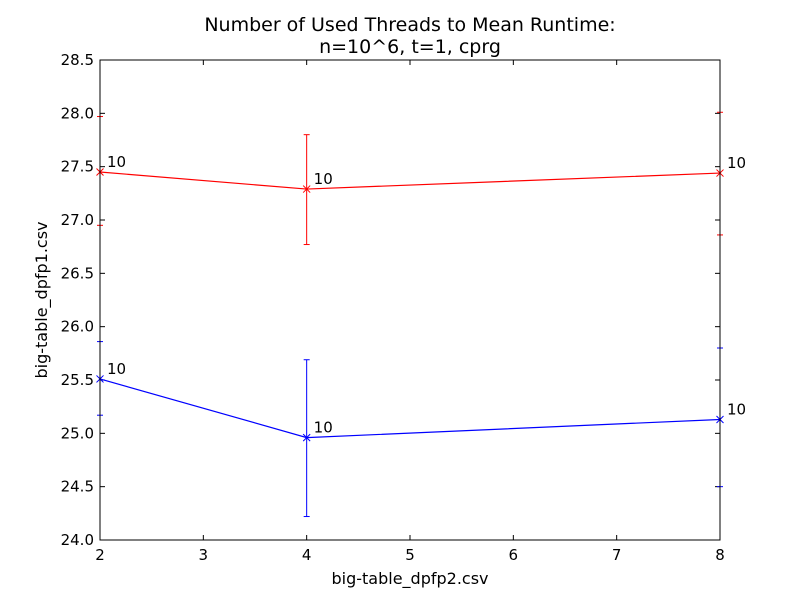  Describe the element at coordinates (77, 220) in the screenshot. I see `y-tick-label: 27.0` at that location.